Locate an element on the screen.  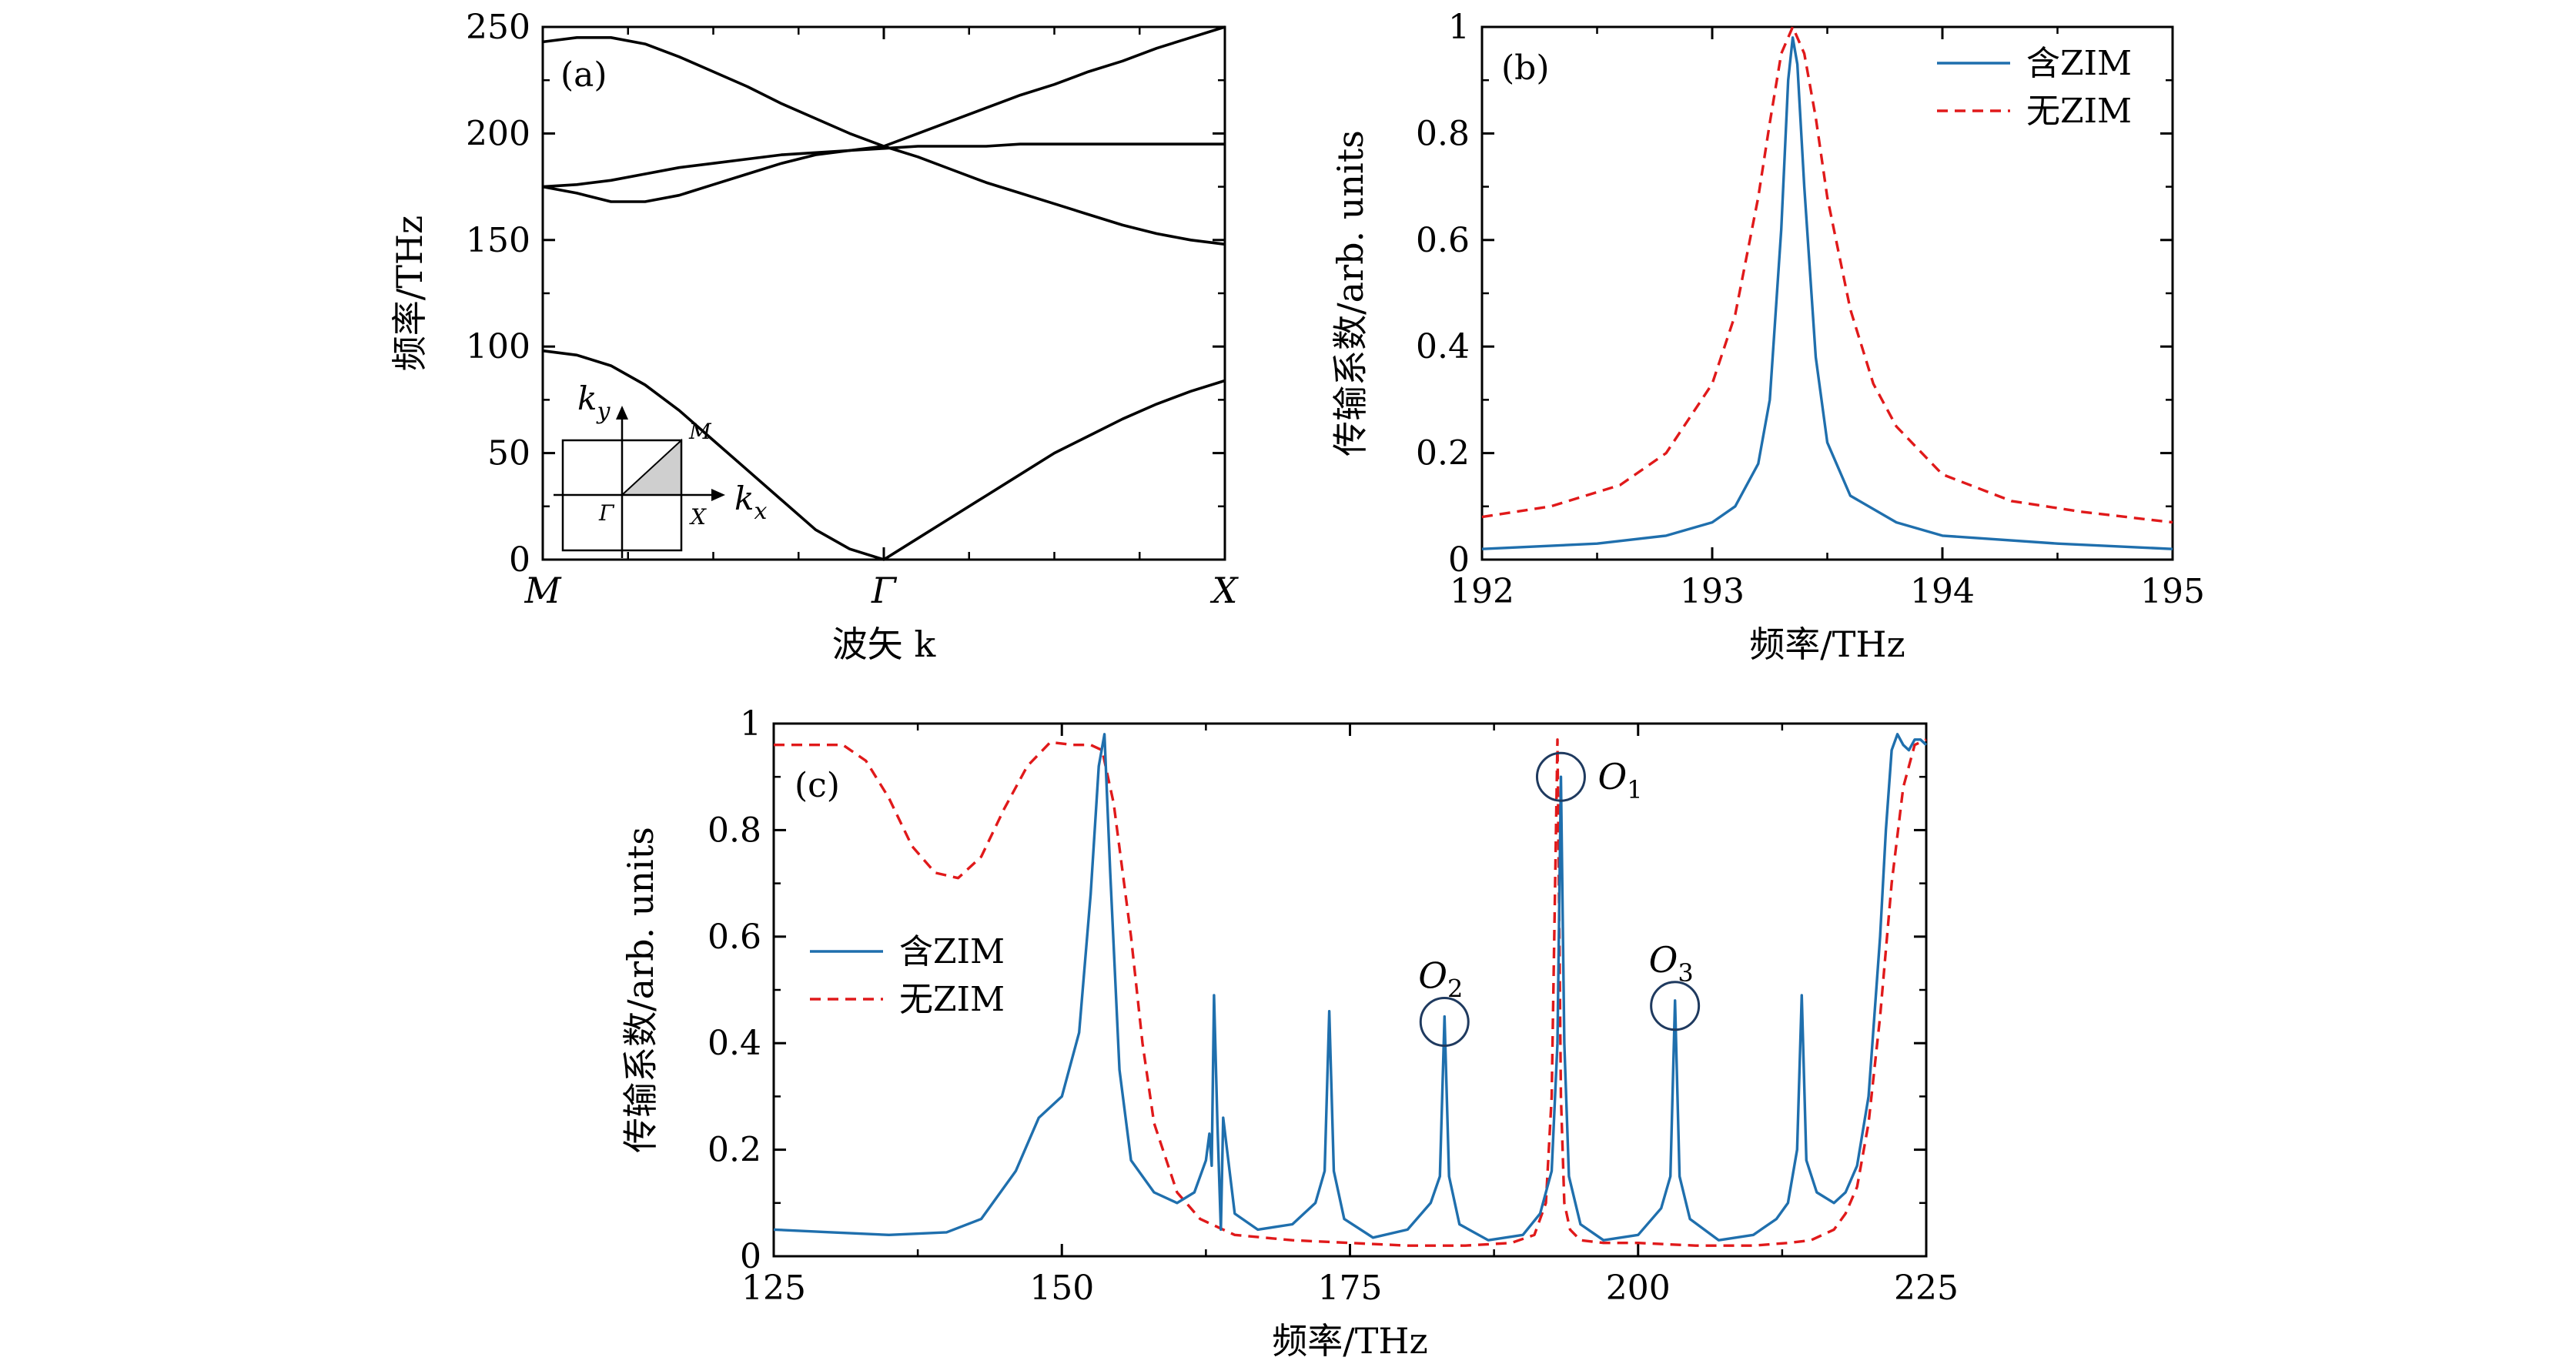
x-tick-label: 194 is located at coordinates (1943, 591).